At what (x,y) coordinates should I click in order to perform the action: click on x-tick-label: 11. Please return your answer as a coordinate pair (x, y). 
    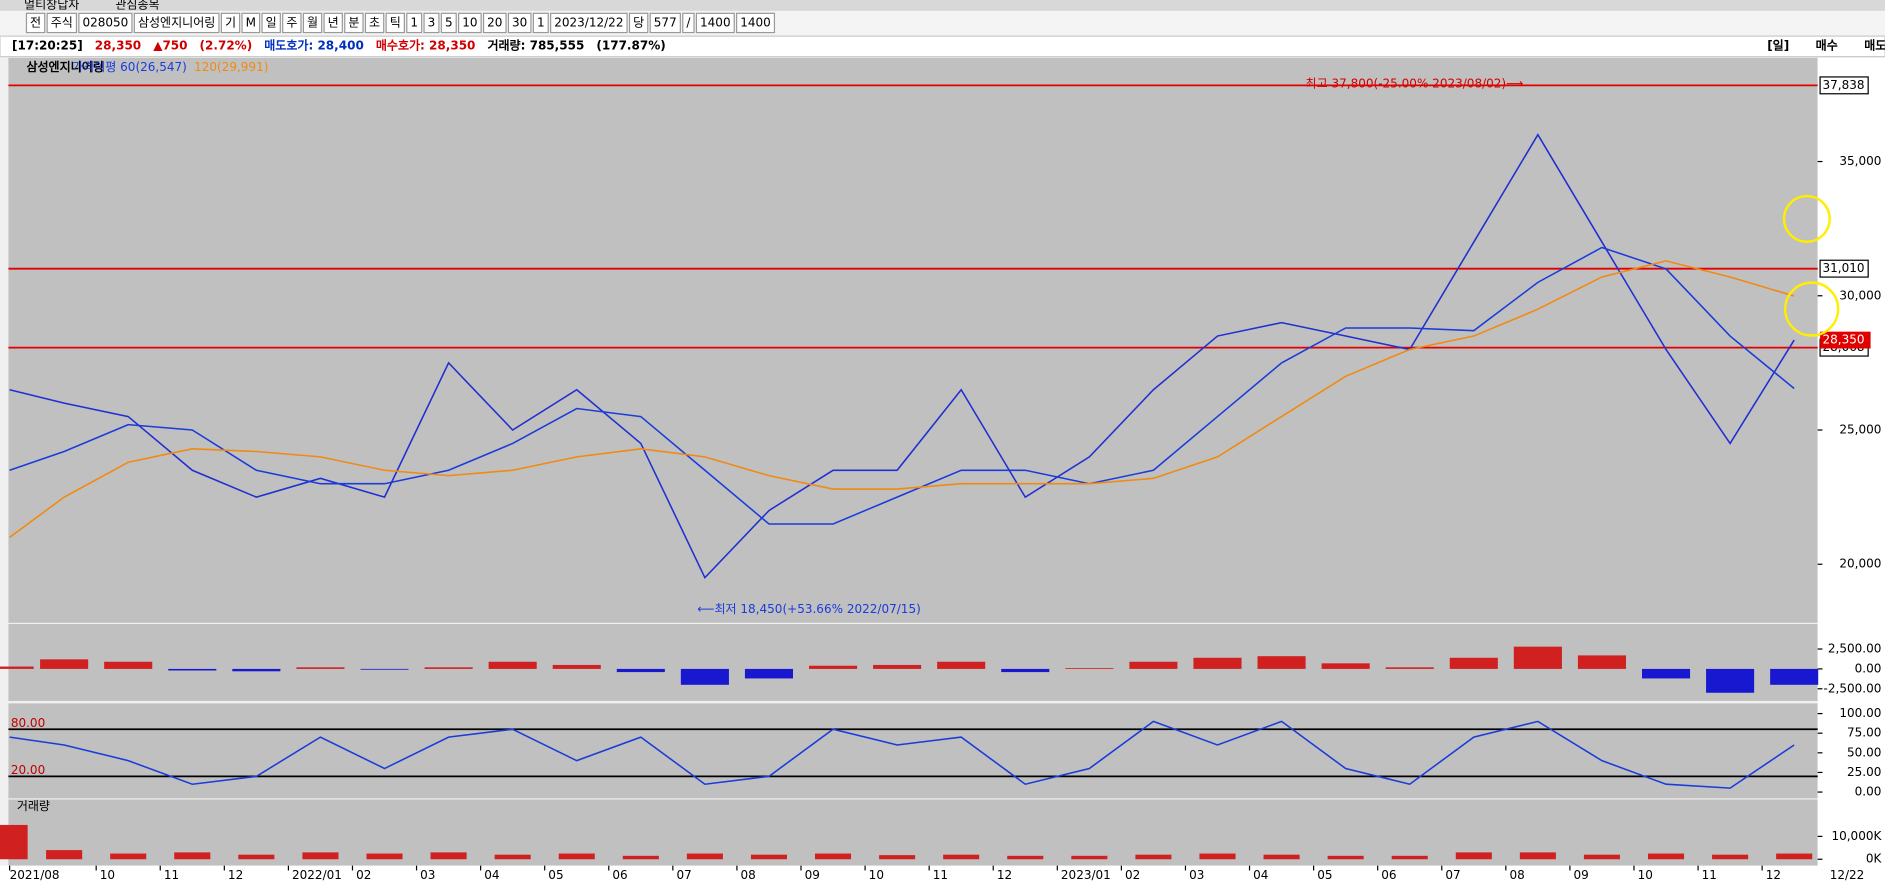
    Looking at the image, I should click on (940, 875).